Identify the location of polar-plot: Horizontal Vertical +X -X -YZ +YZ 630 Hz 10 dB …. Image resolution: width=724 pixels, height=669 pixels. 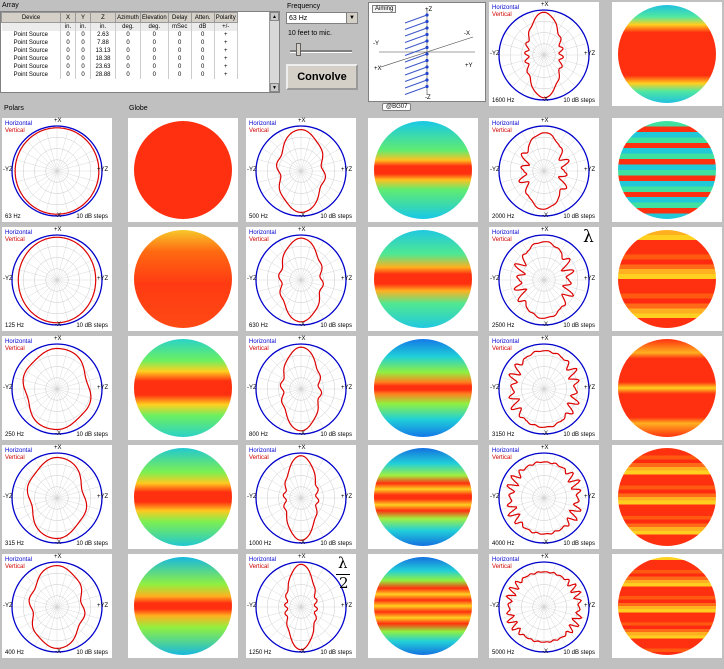
(301, 279).